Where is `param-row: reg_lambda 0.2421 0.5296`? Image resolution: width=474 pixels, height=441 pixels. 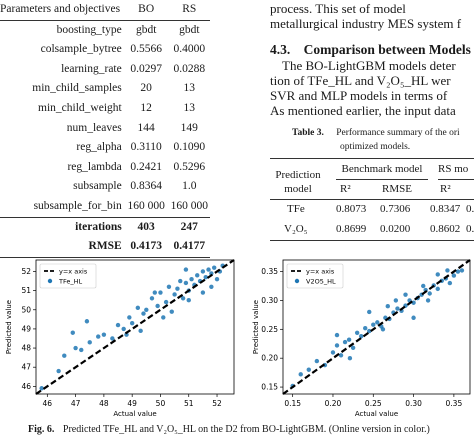
param-row: reg_lambda 0.2421 0.5296 is located at coordinates (105, 168).